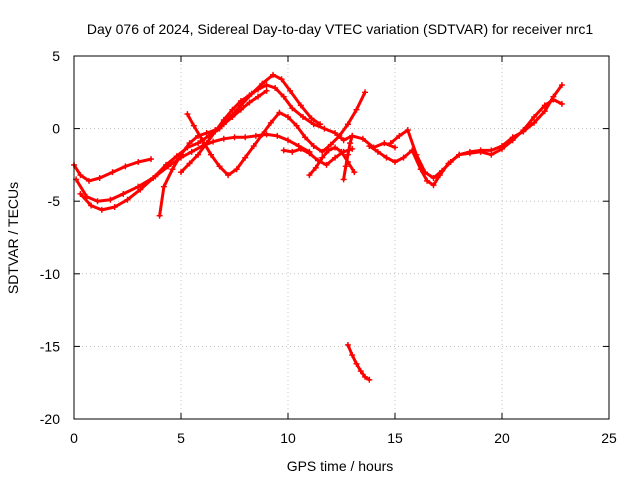 This screenshot has height=485, width=640. What do you see at coordinates (213, 153) in the screenshot?
I see `series-line-track-d` at bounding box center [213, 153].